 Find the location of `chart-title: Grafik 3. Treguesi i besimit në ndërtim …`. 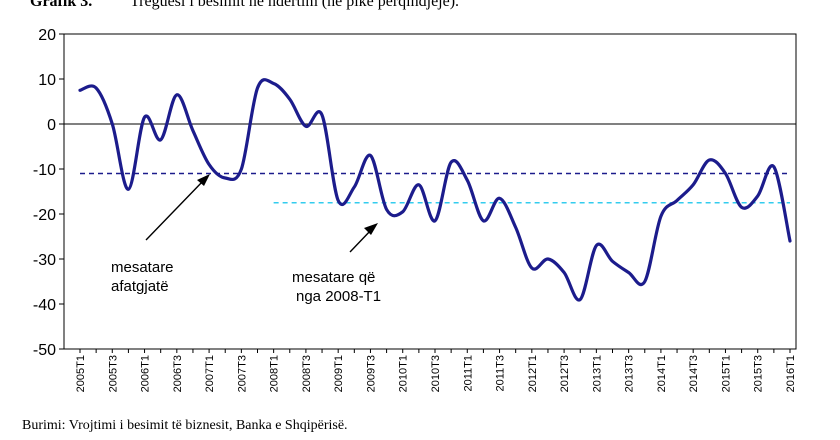

chart-title: Grafik 3. Treguesi i besimit në ndërtim … is located at coordinates (244, 5).